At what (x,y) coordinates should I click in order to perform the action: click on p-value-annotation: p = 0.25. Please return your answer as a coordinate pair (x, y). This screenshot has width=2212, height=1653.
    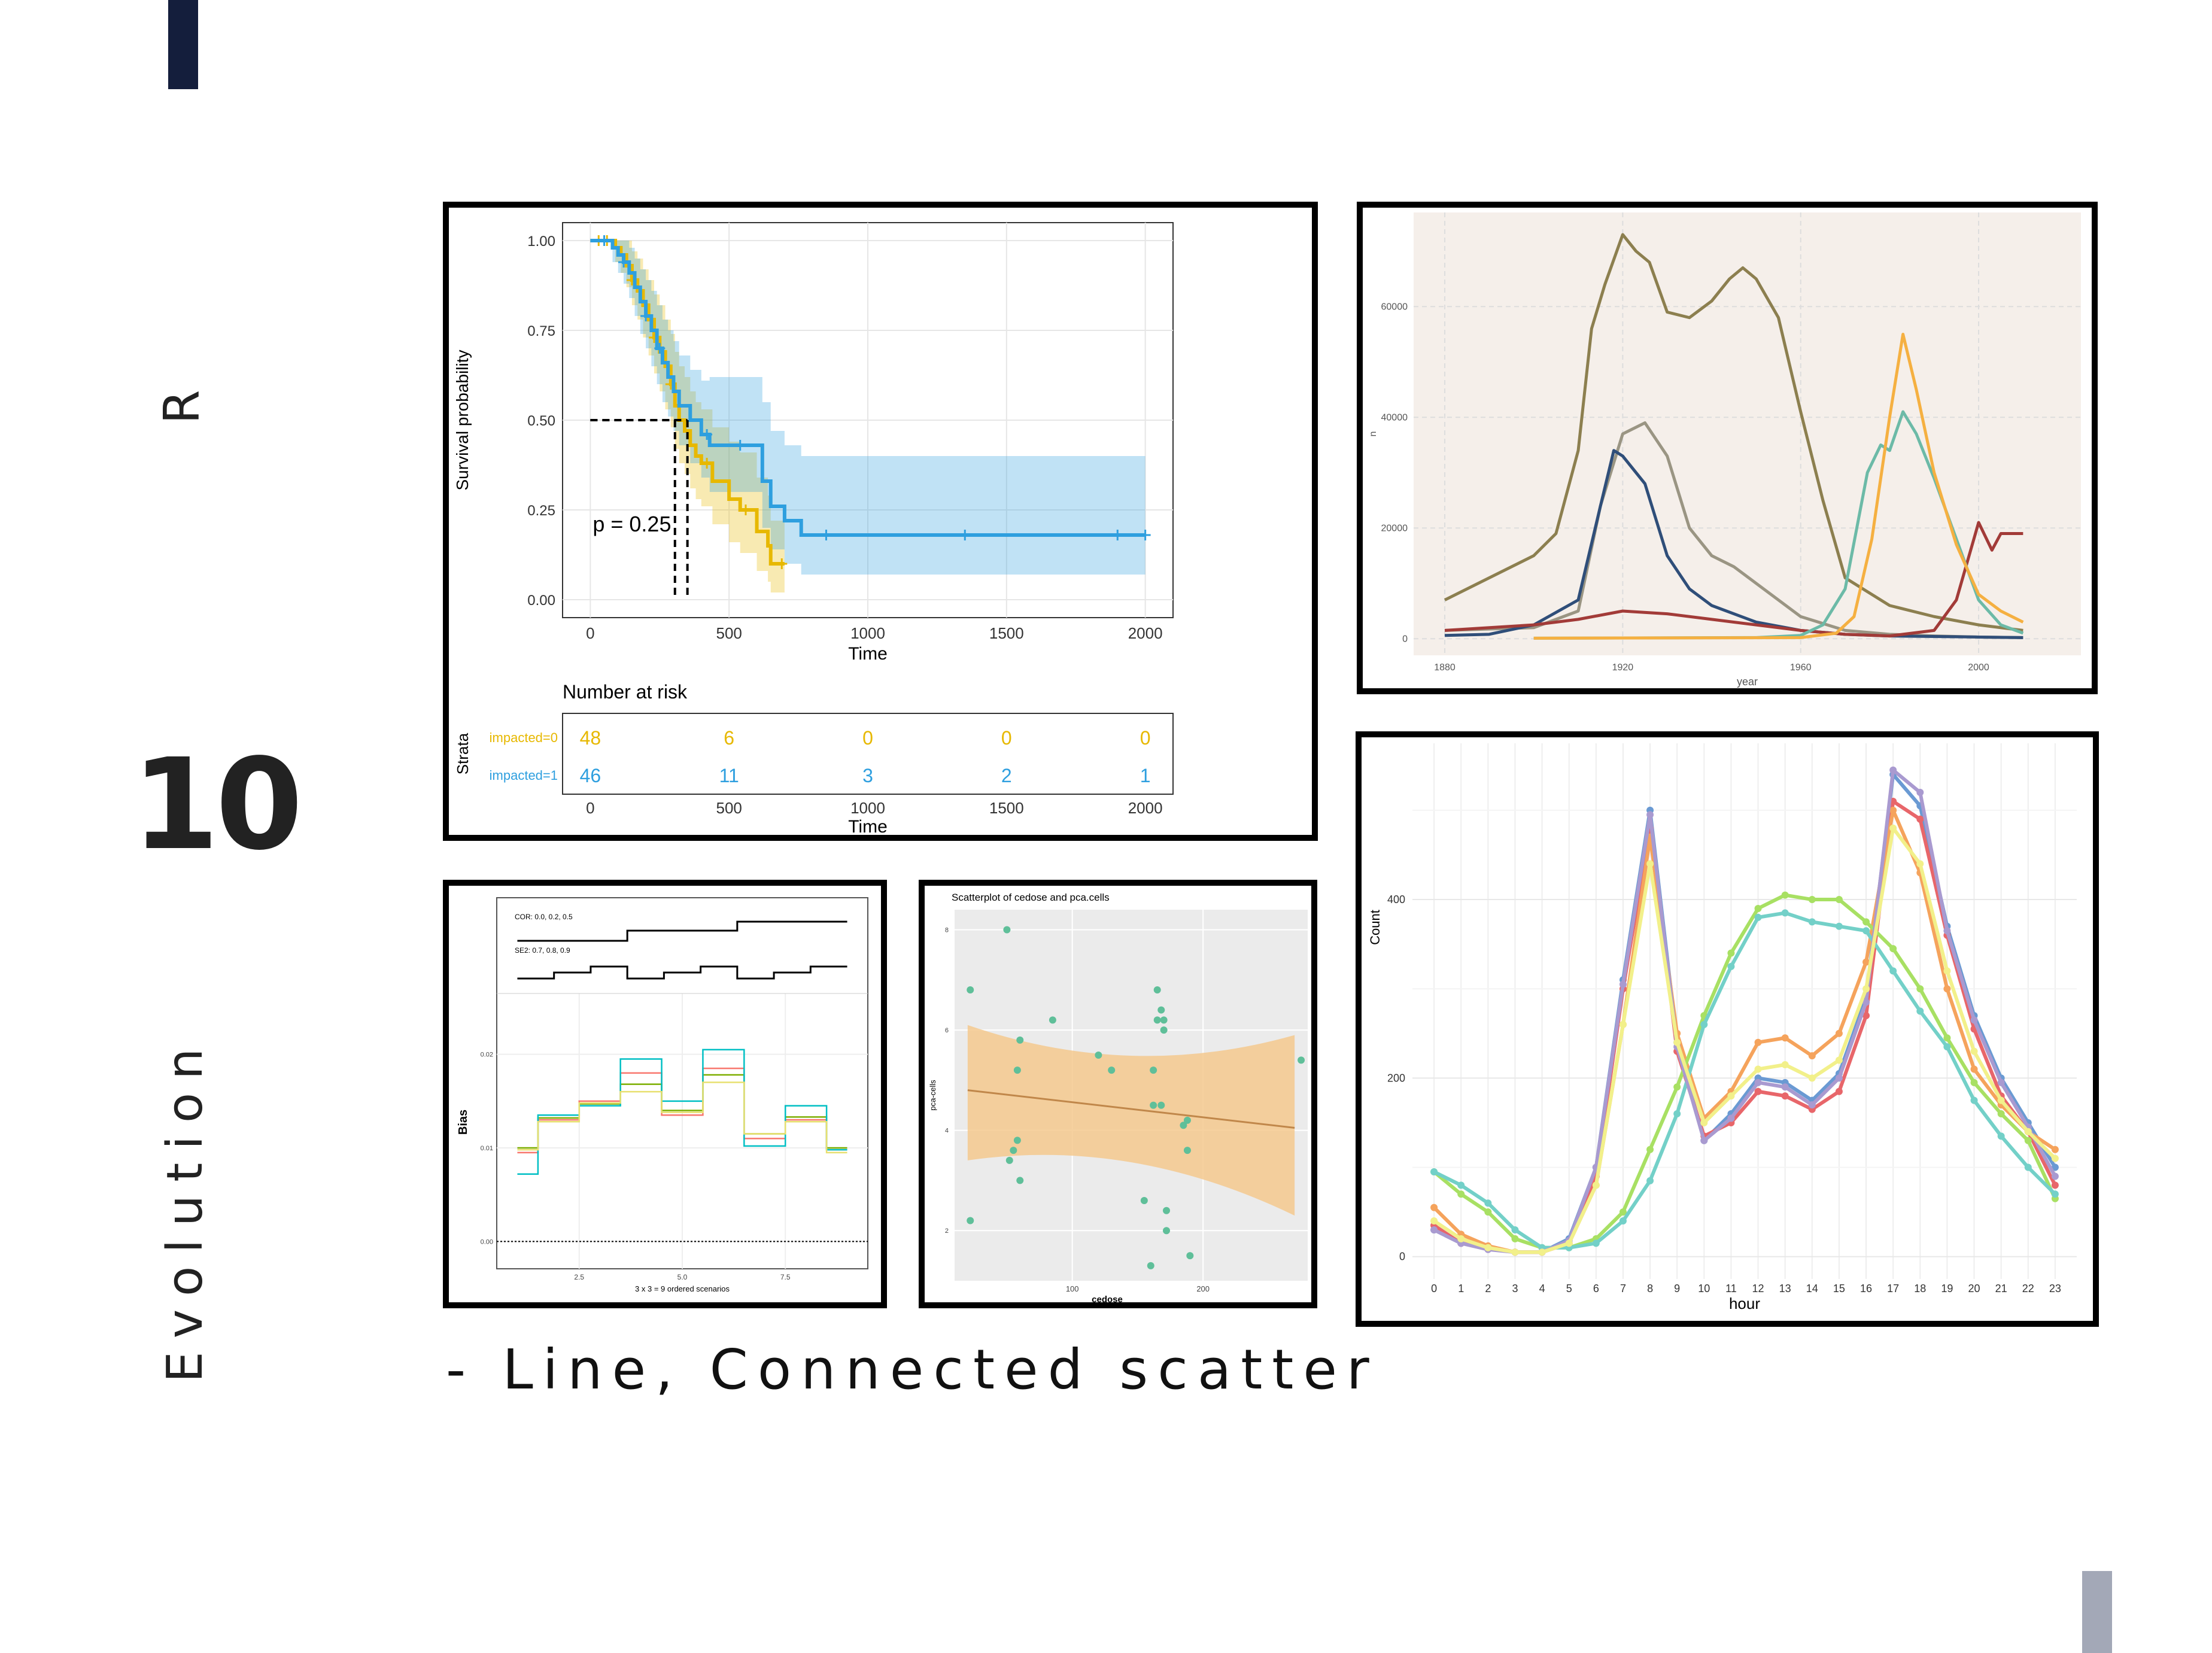
    Looking at the image, I should click on (631, 524).